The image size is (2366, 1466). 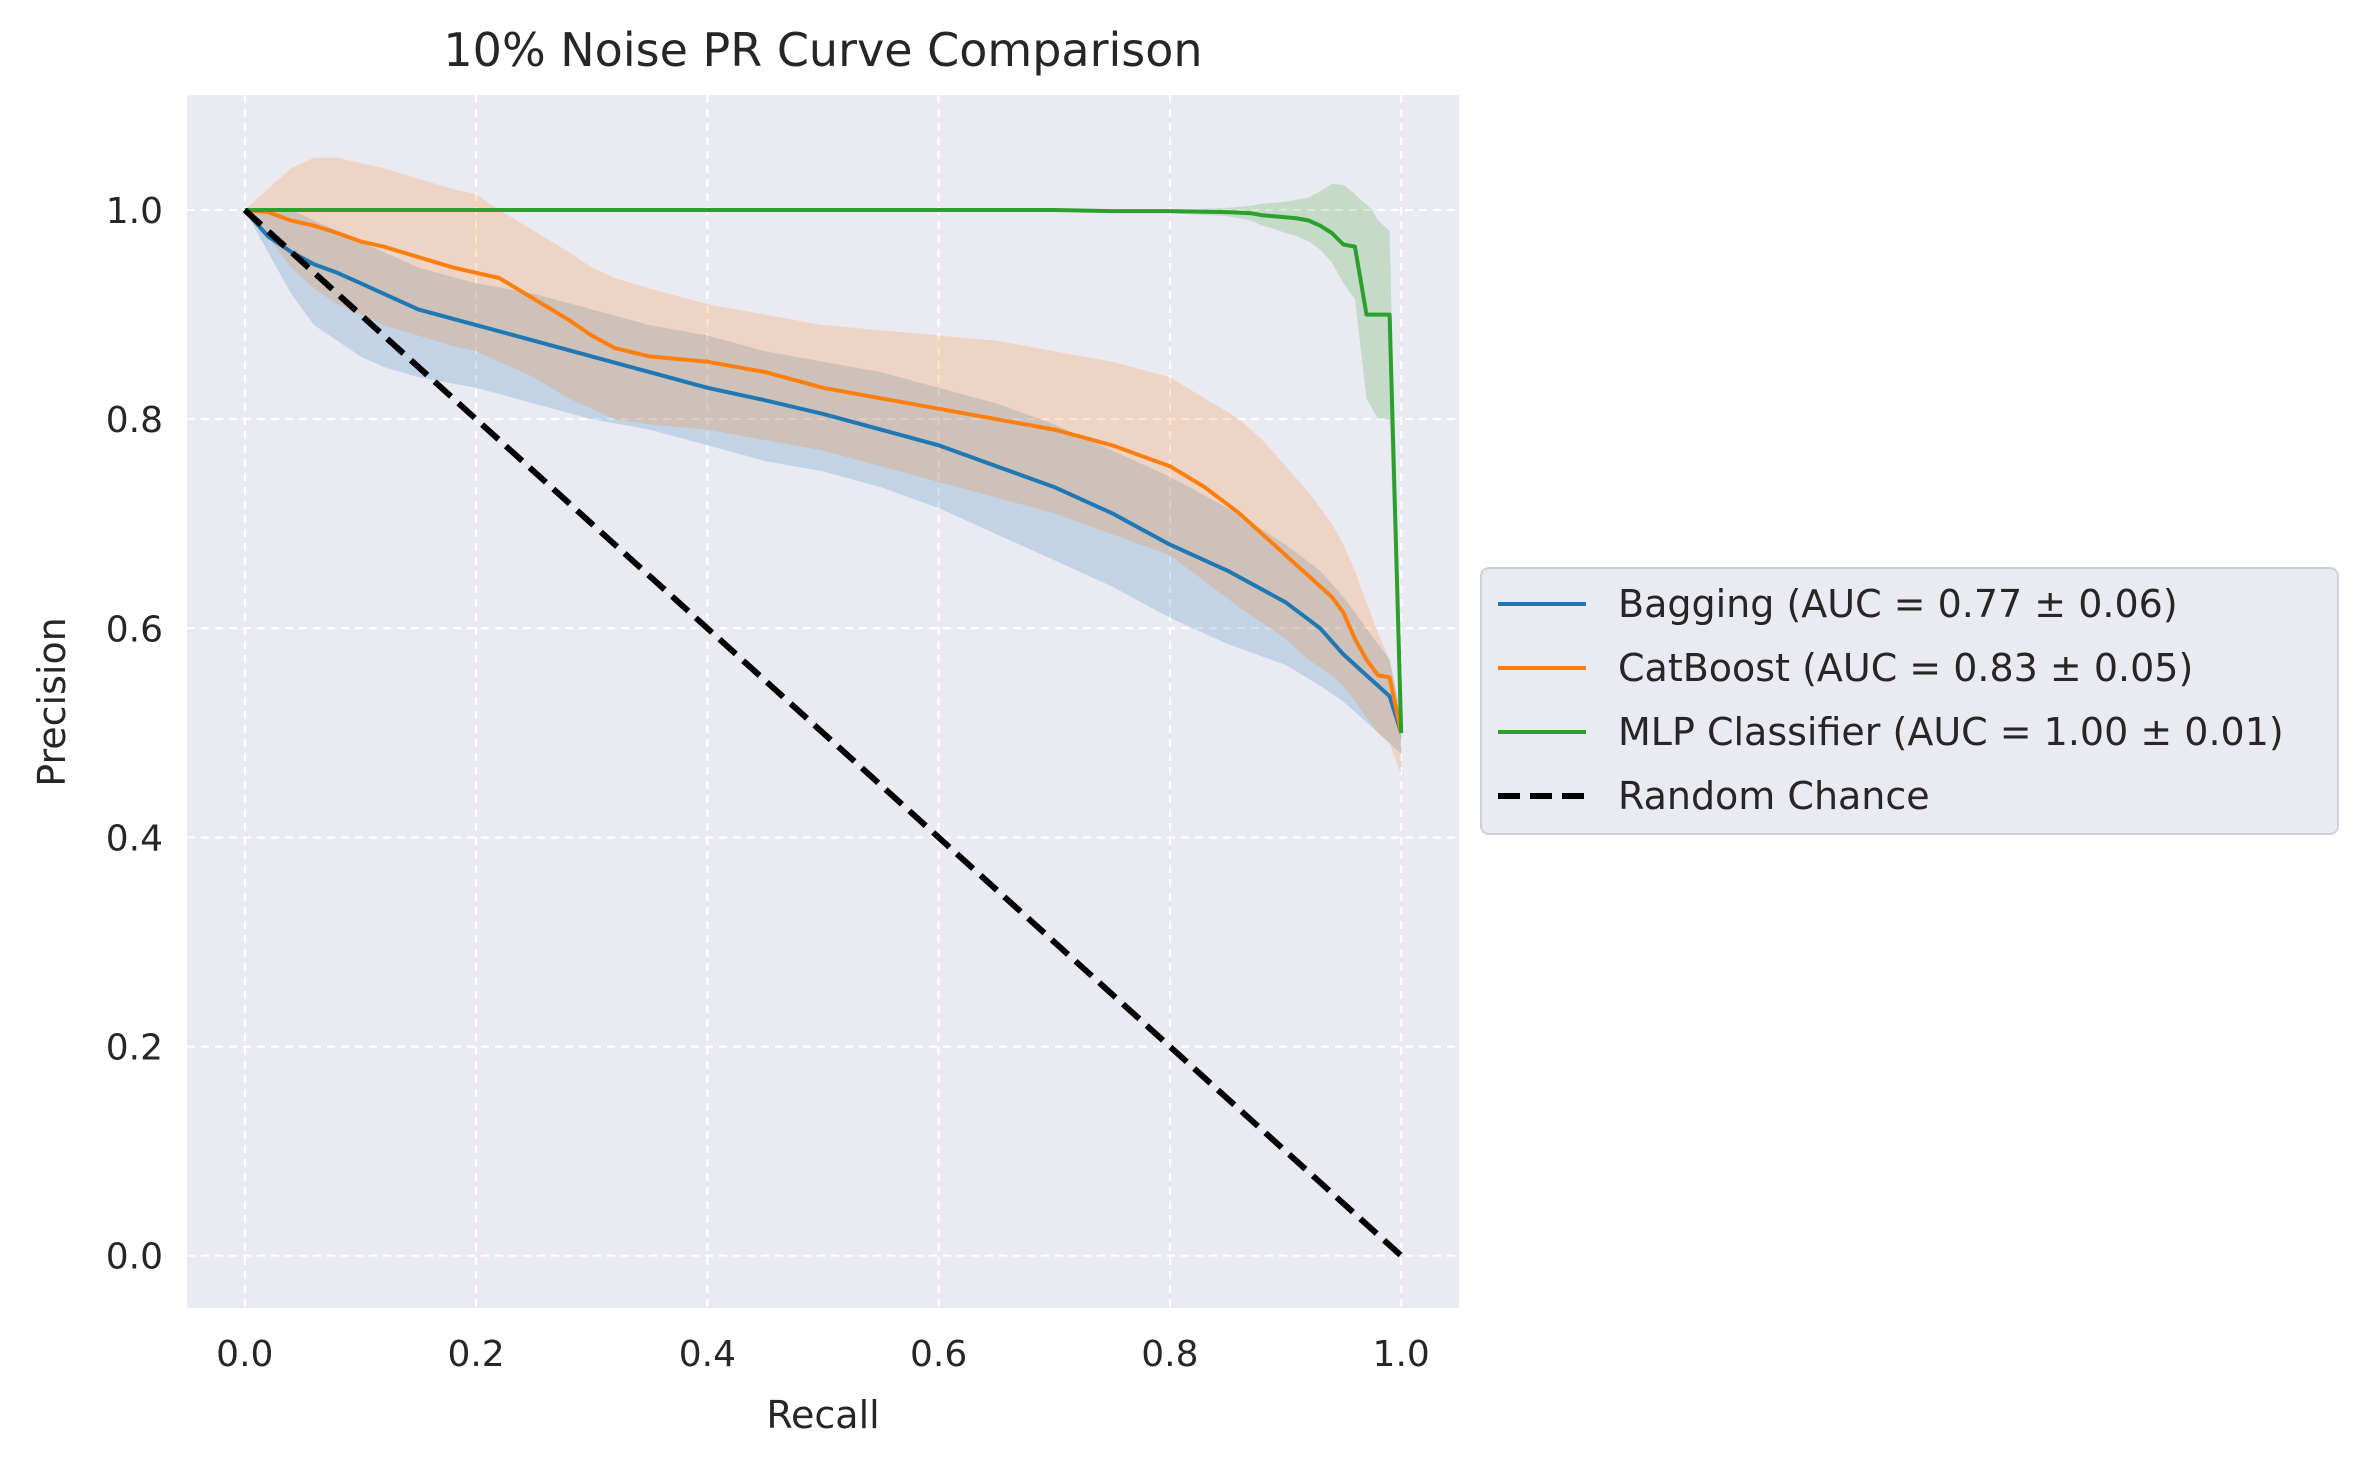 What do you see at coordinates (1401, 1354) in the screenshot?
I see `x-tick-label: 1.0` at bounding box center [1401, 1354].